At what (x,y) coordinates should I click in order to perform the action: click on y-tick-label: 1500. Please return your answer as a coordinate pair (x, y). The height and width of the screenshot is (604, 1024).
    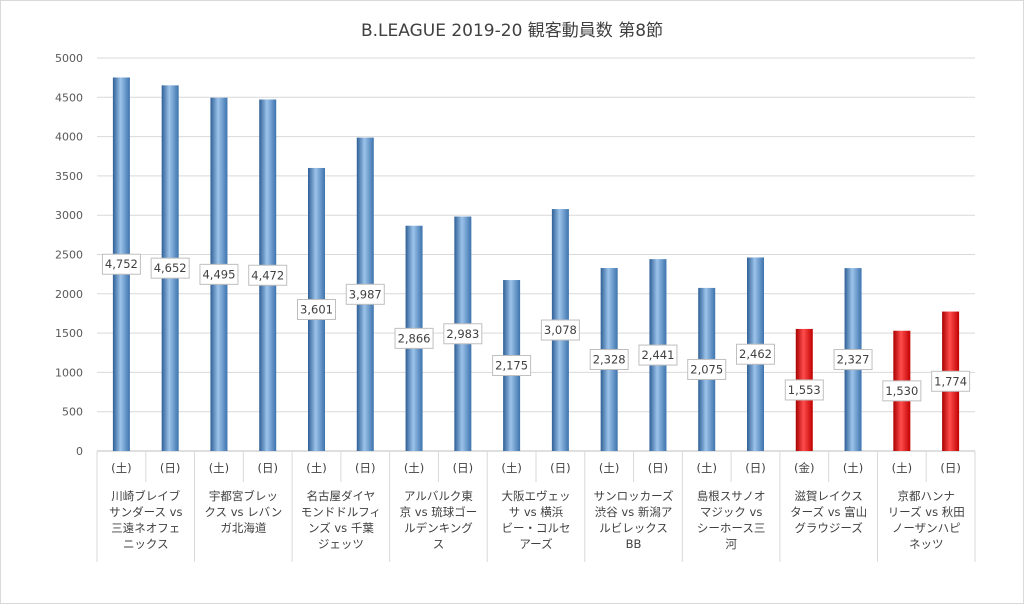
    Looking at the image, I should click on (69, 333).